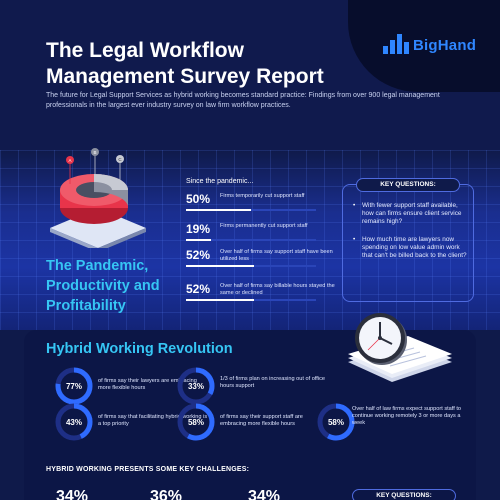 The image size is (500, 500). What do you see at coordinates (261, 235) in the screenshot?
I see `pandemic-stat-row: 19% Firms permanently cut support staff` at bounding box center [261, 235].